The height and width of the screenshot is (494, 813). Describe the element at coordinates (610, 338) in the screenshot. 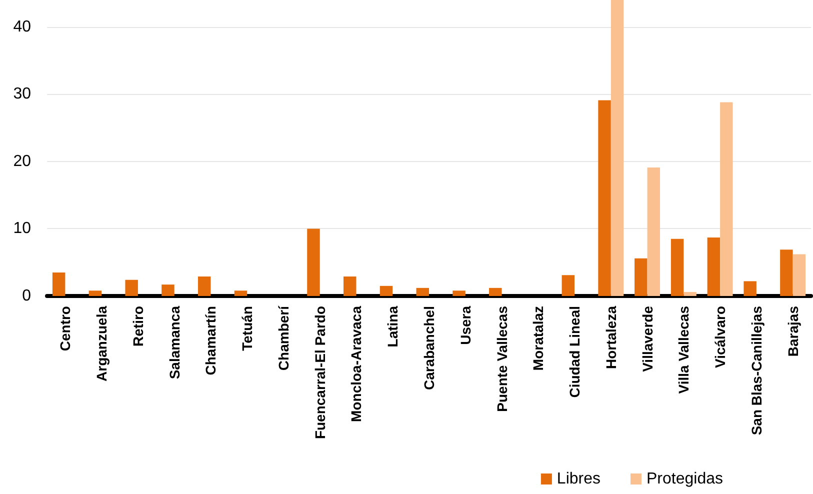

I see `x-tick-label: Hortaleza` at that location.